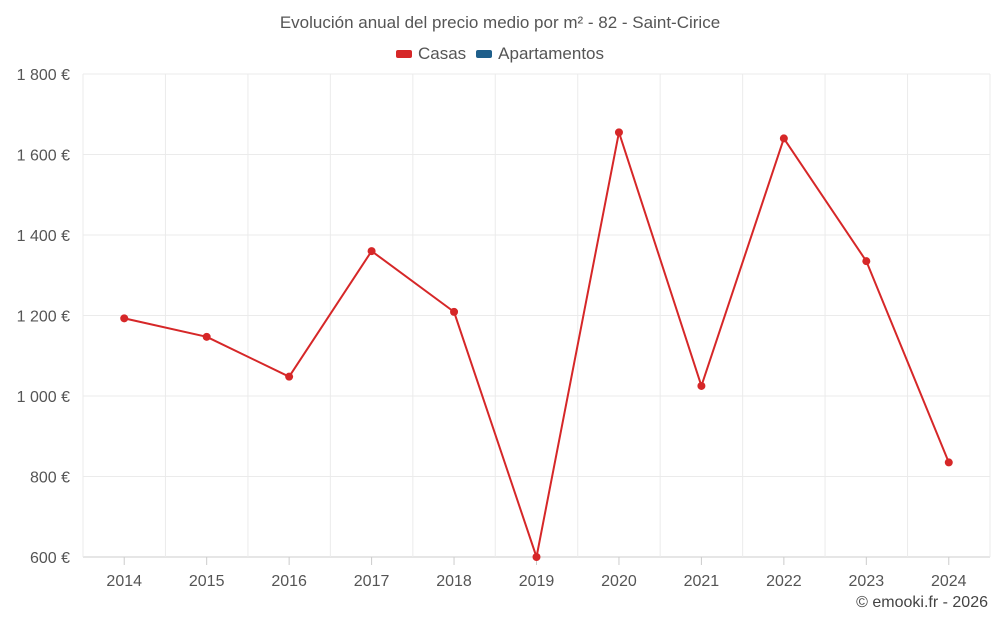 The height and width of the screenshot is (625, 1000). What do you see at coordinates (784, 581) in the screenshot?
I see `x-tick-label: 2022` at bounding box center [784, 581].